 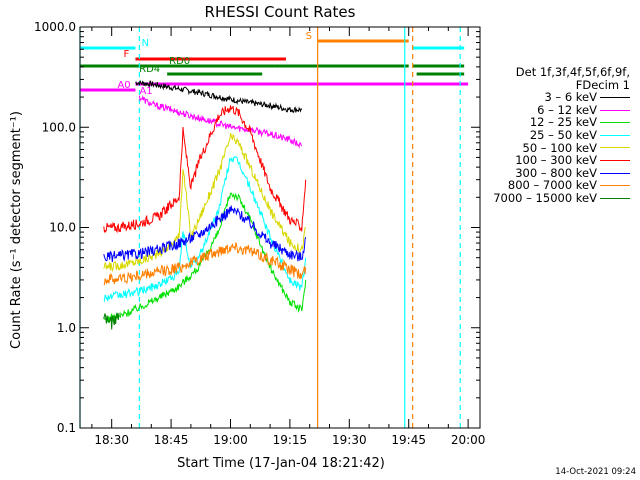 I want to click on legend-entry-label: 50 – 100 keV, so click(x=560, y=147).